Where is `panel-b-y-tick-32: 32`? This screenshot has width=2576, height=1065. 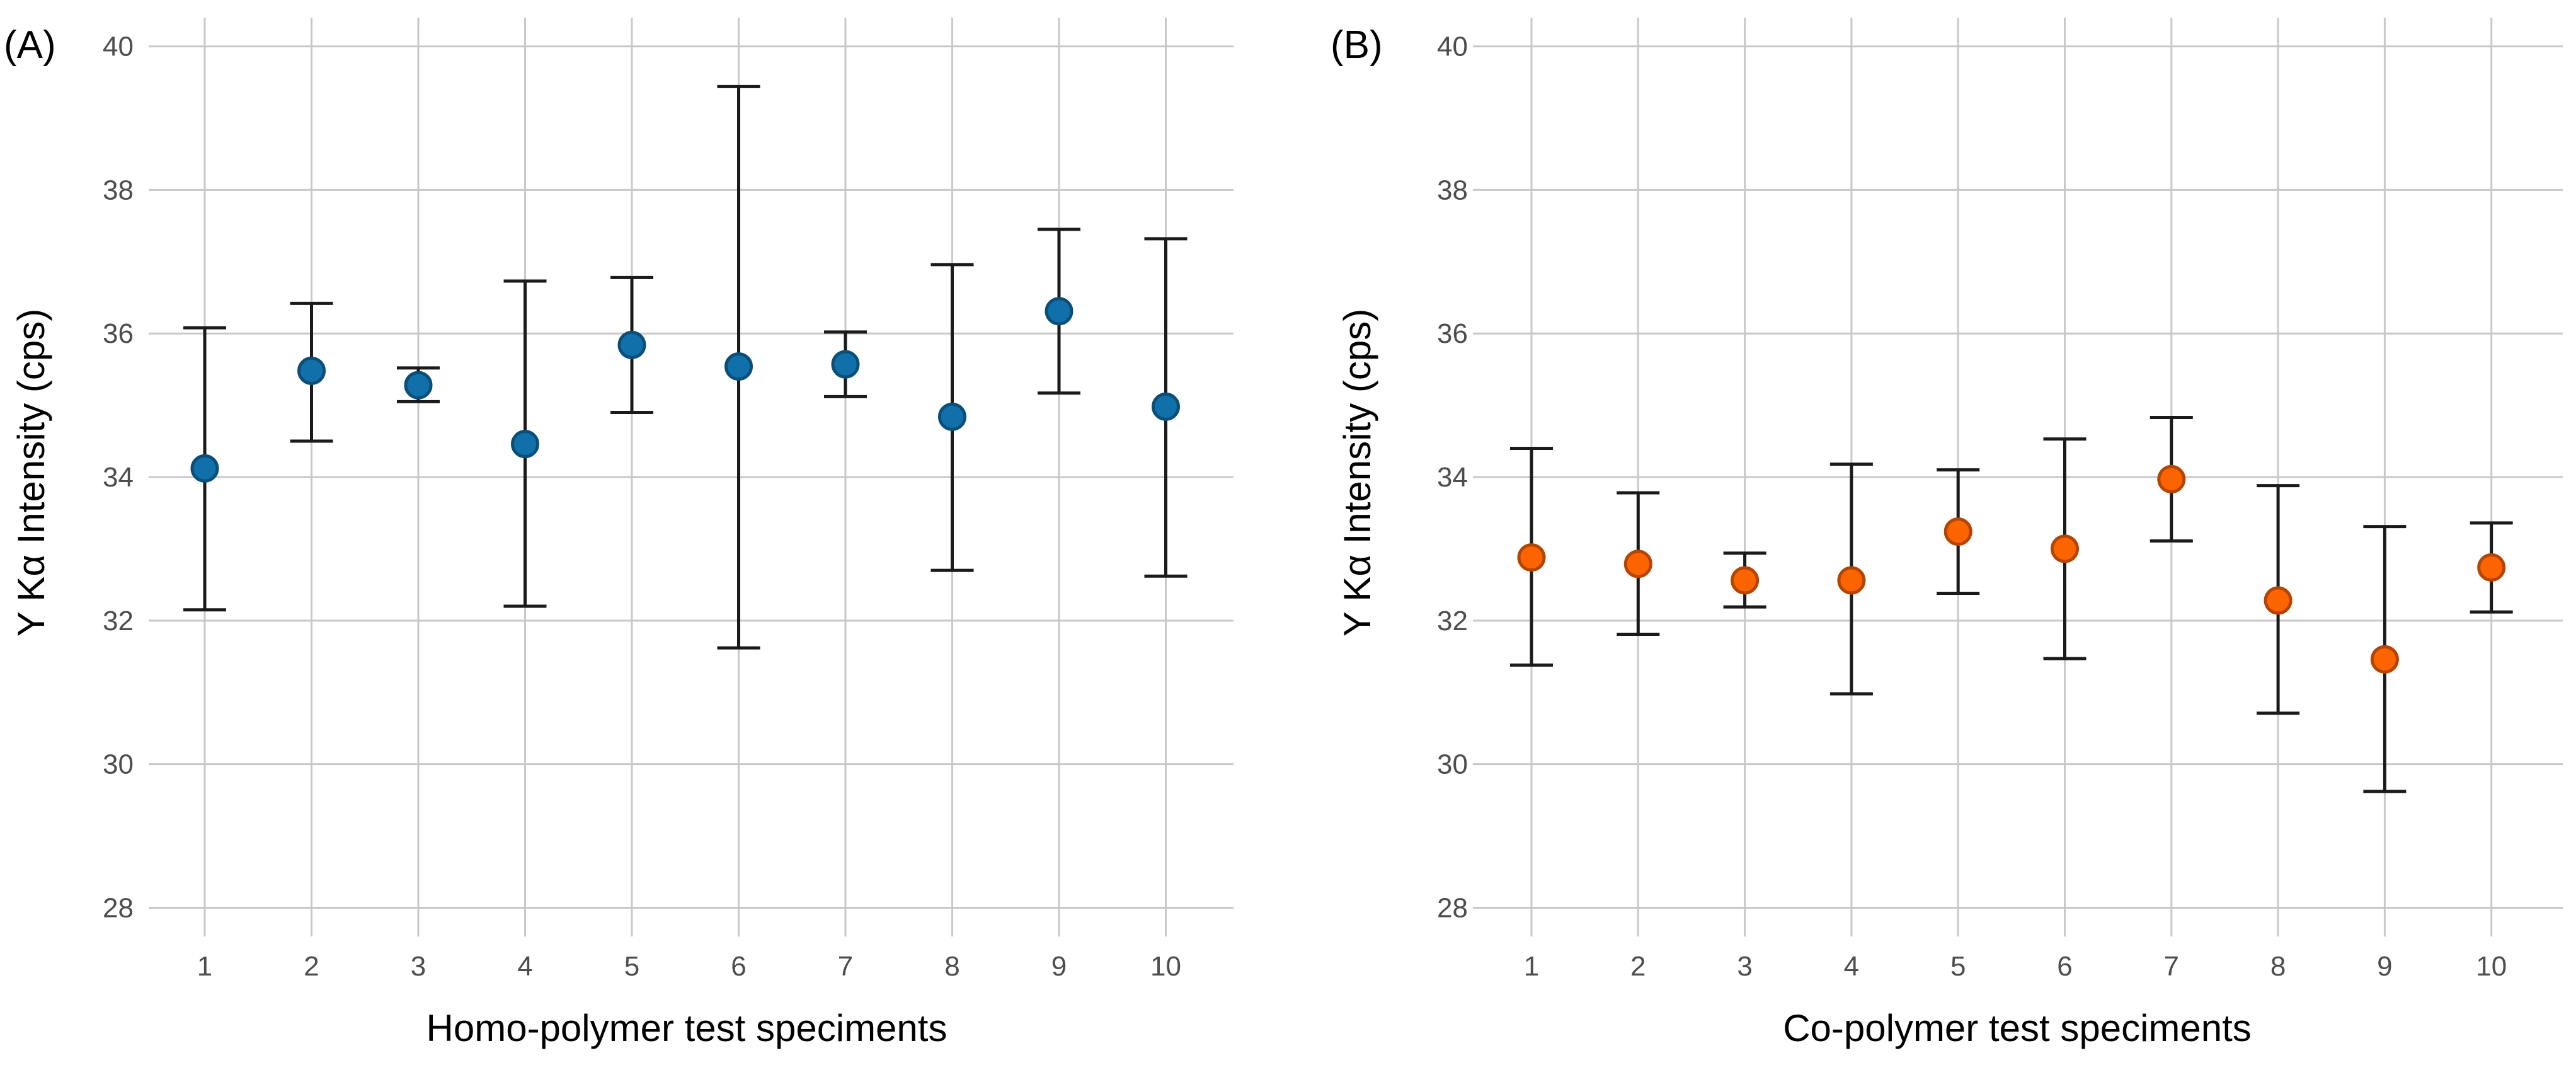
panel-b-y-tick-32: 32 is located at coordinates (1452, 621).